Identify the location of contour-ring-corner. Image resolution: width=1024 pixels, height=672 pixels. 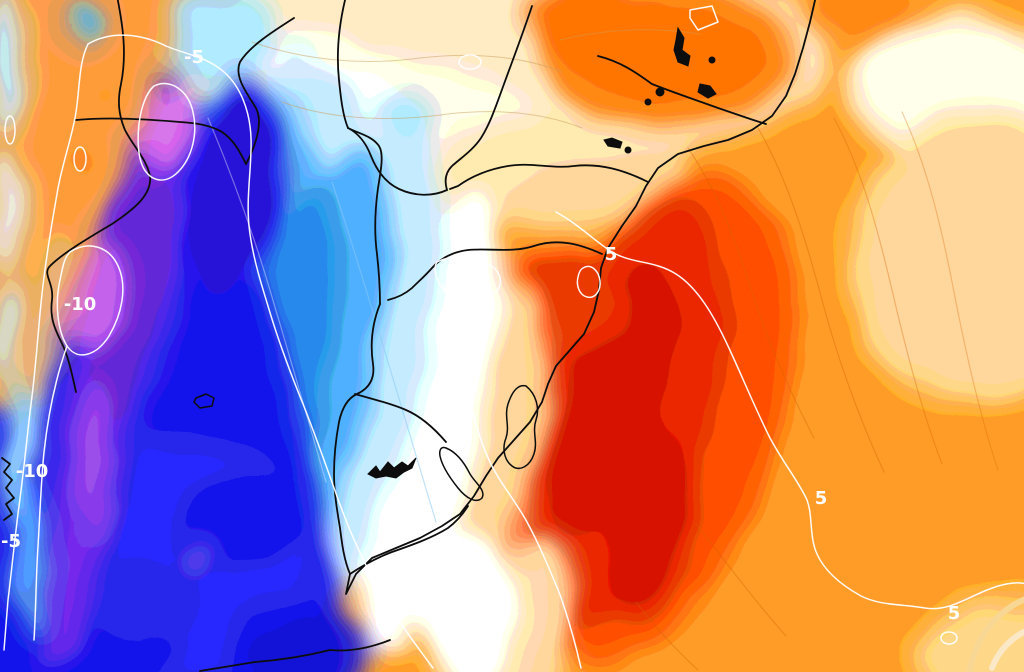
(949, 638).